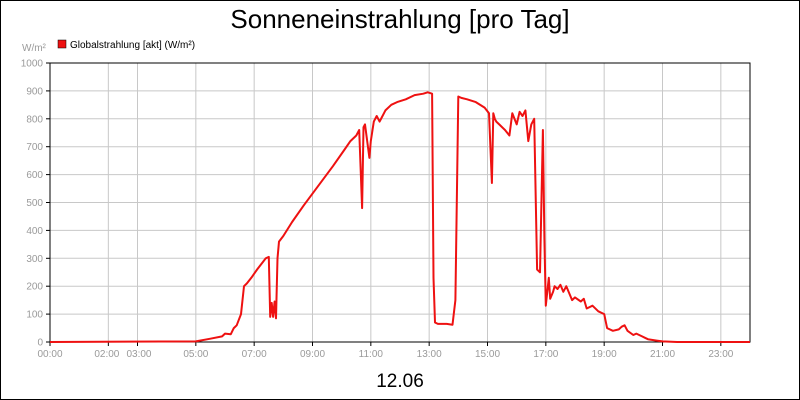  I want to click on legend: Globalstrahlung [akt] (W/m²), so click(126, 45).